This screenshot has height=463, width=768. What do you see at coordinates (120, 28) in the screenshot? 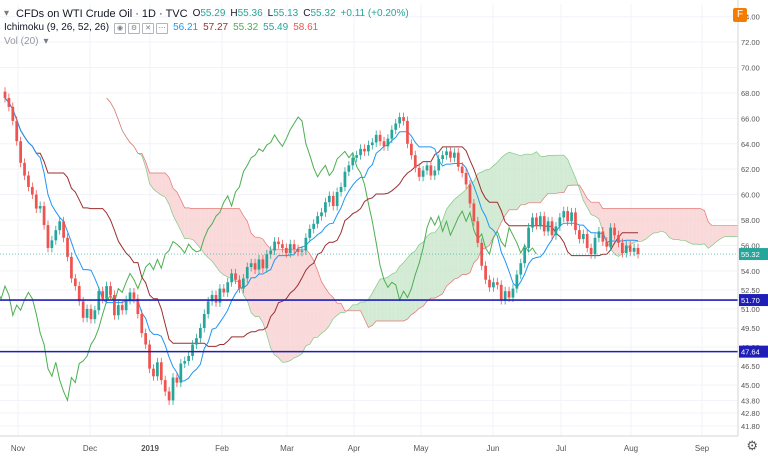
I see `eye-icon: ◉` at bounding box center [120, 28].